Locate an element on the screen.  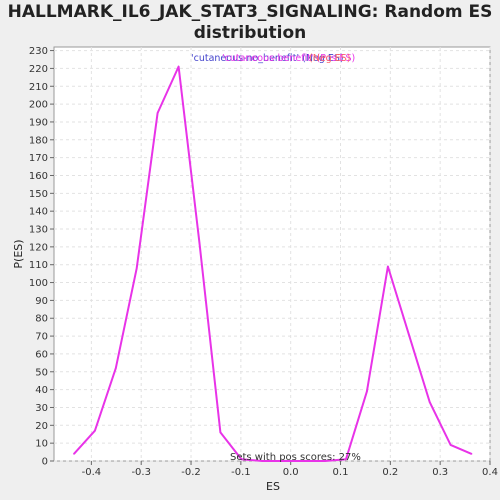
legend-entry-neg: 'cutaneous-no_benefit' (Neg ES) is located at coordinates (267, 58).